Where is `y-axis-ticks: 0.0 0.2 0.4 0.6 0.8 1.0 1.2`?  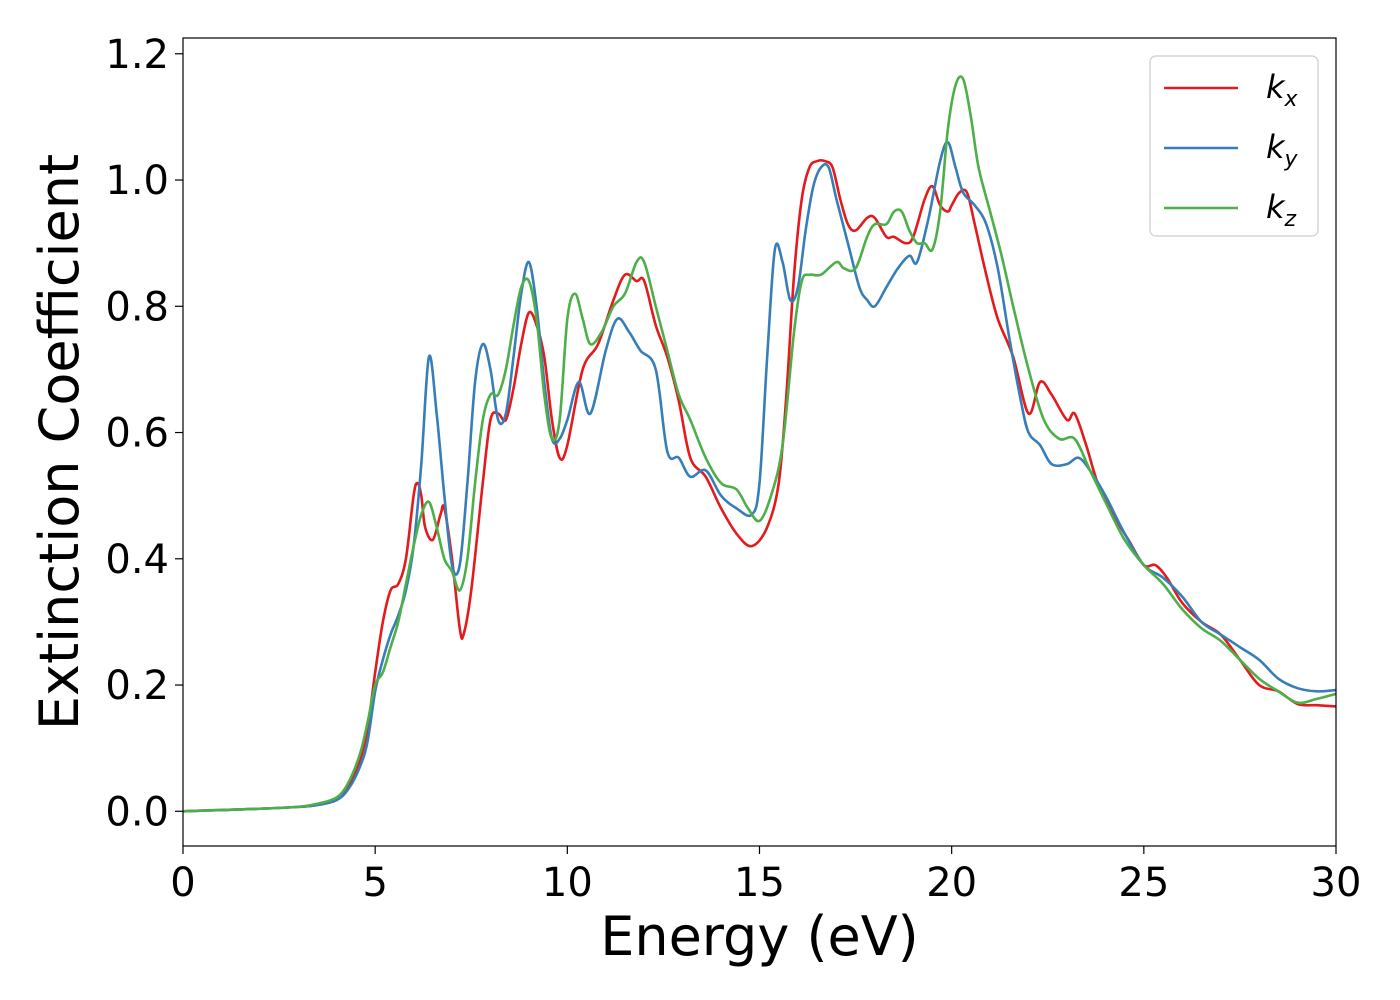 y-axis-ticks: 0.0 0.2 0.4 0.6 0.8 1.0 1.2 is located at coordinates (144, 433).